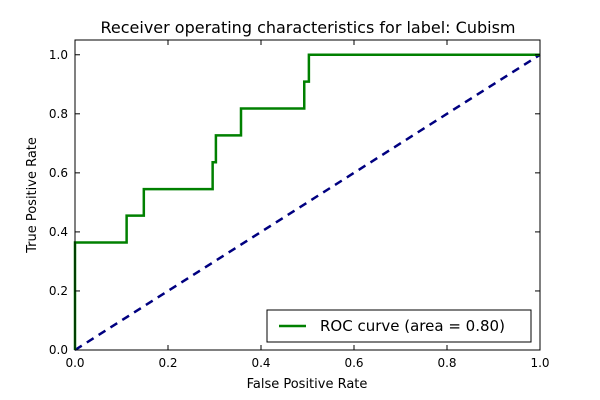 The width and height of the screenshot is (600, 400). I want to click on y-tick-label: 0.0, so click(58, 350).